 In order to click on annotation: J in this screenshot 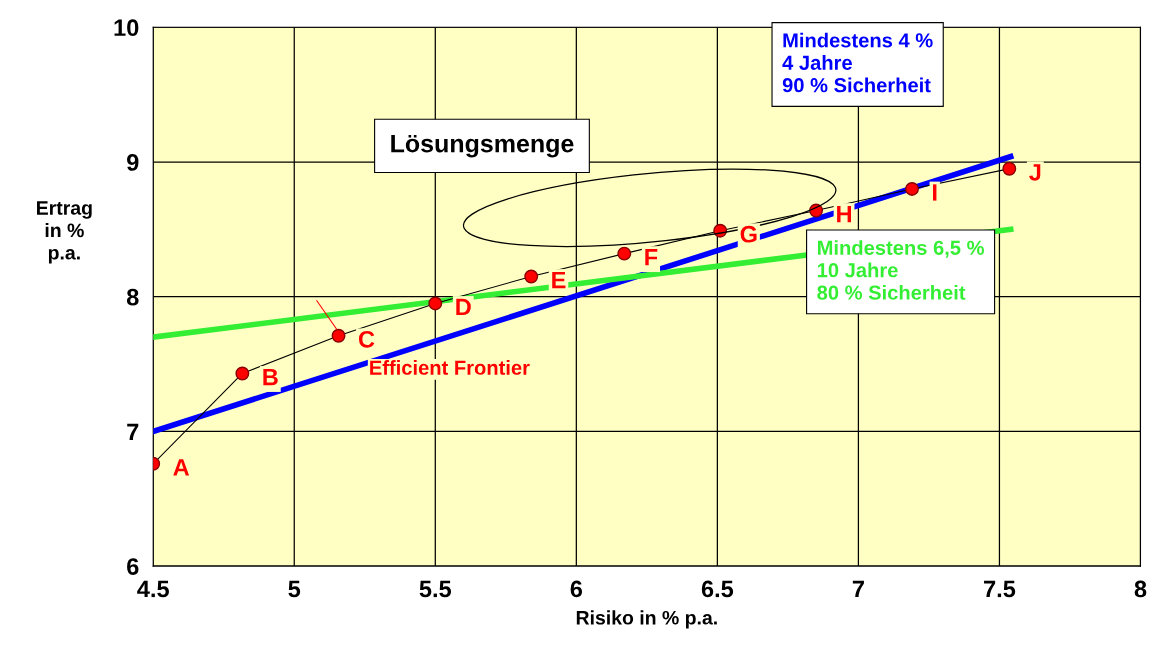, I will do `click(1035, 172)`.